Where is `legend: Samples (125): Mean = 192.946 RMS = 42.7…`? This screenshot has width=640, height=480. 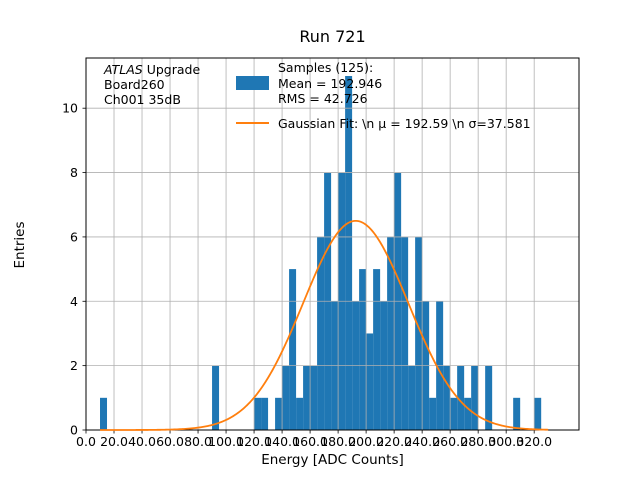 legend: Samples (125): Mean = 192.946 RMS = 42.7… is located at coordinates (383, 95).